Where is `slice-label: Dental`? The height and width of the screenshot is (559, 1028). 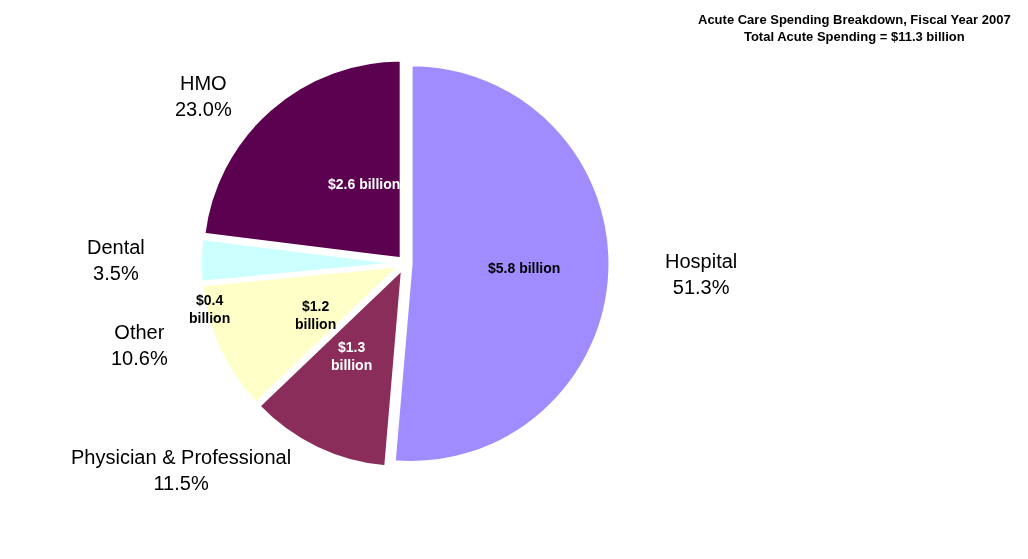
slice-label: Dental is located at coordinates (116, 247).